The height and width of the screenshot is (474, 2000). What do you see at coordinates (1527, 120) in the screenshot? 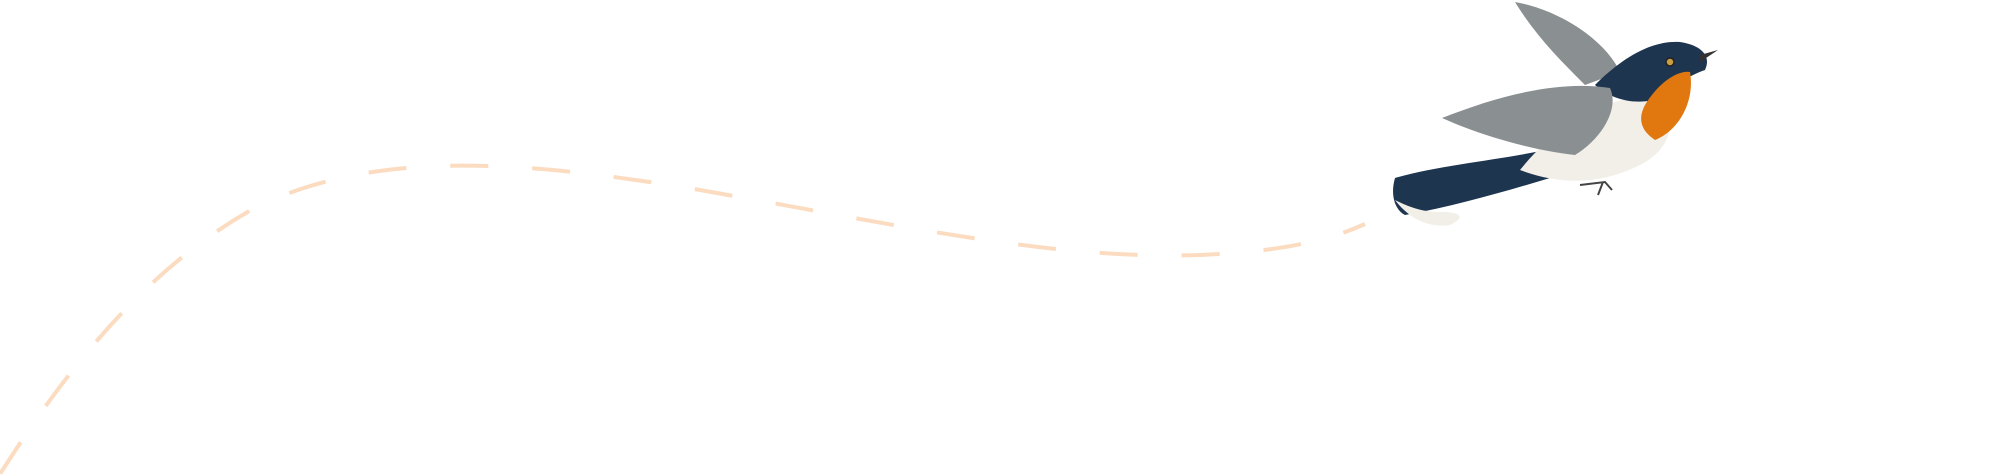
I see `bird-lower-wing` at bounding box center [1527, 120].